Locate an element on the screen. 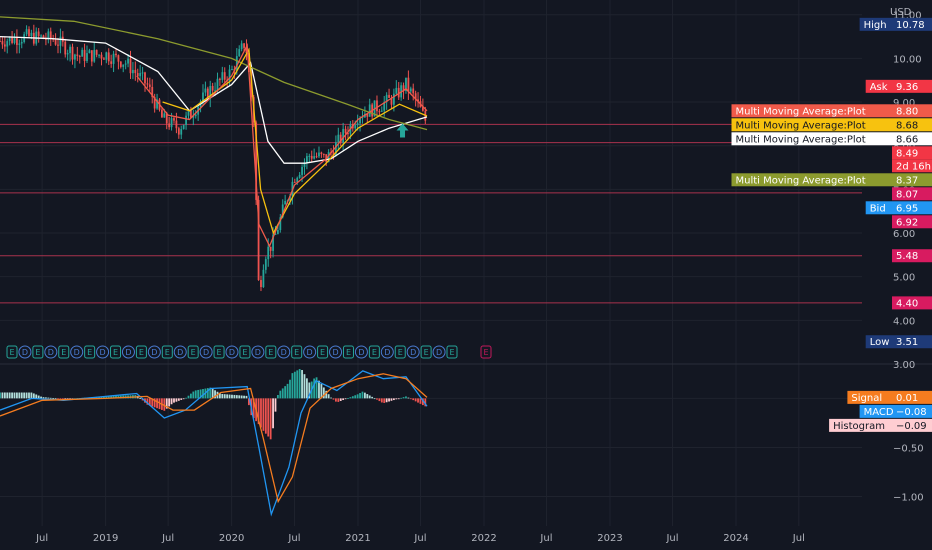 The height and width of the screenshot is (550, 932). currency-label: USD is located at coordinates (901, 12).